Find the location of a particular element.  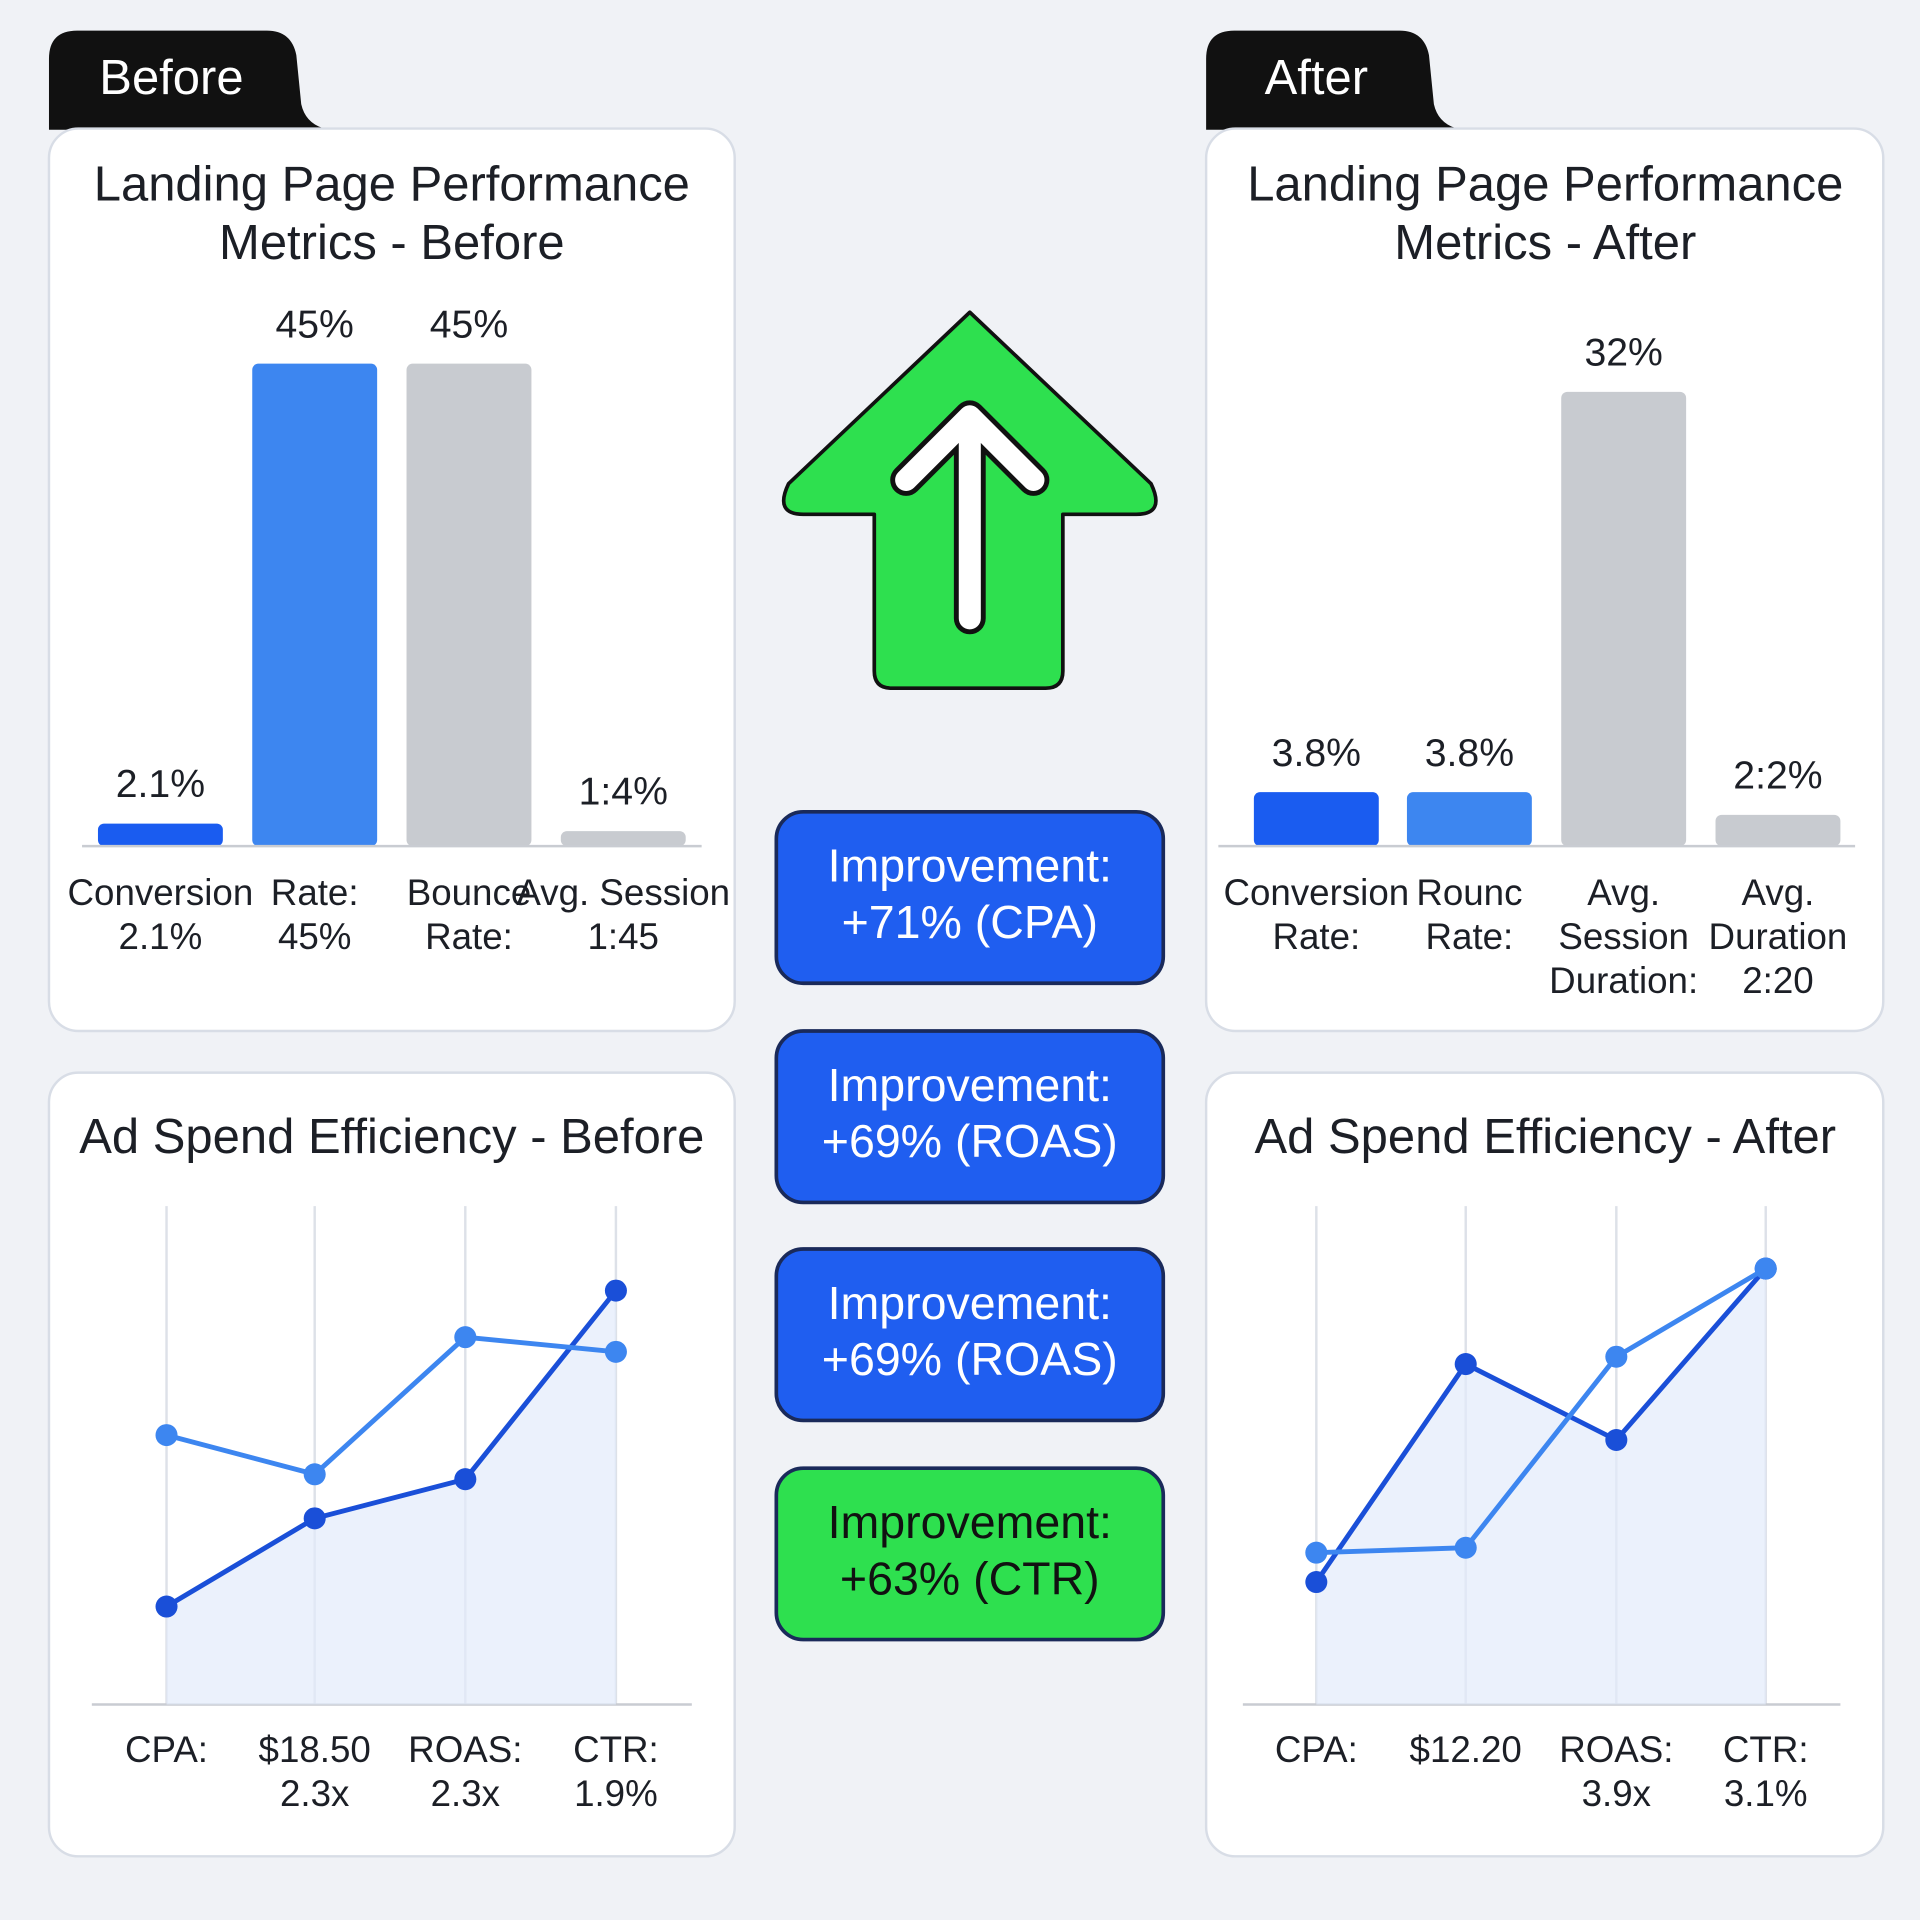

arrow-glyph is located at coordinates (970, 517).